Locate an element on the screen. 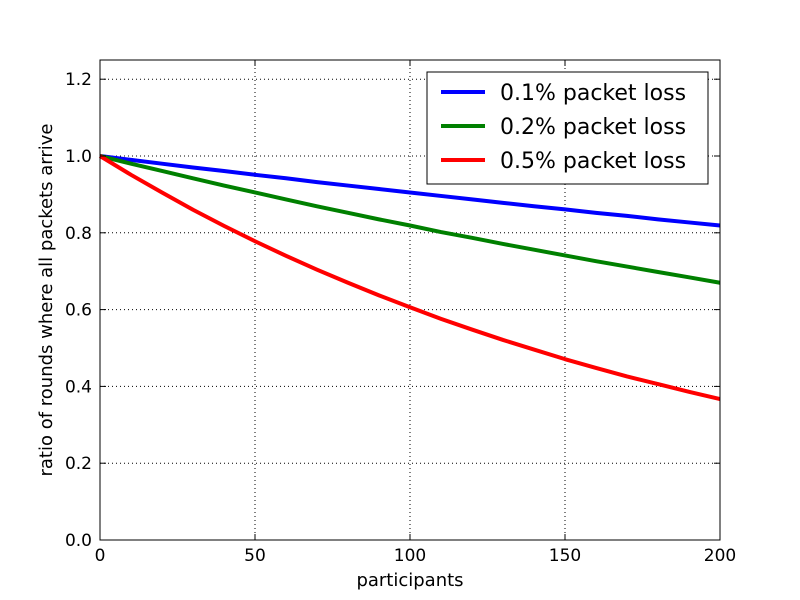 The image size is (800, 600). x-tick-label: 100 is located at coordinates (410, 556).